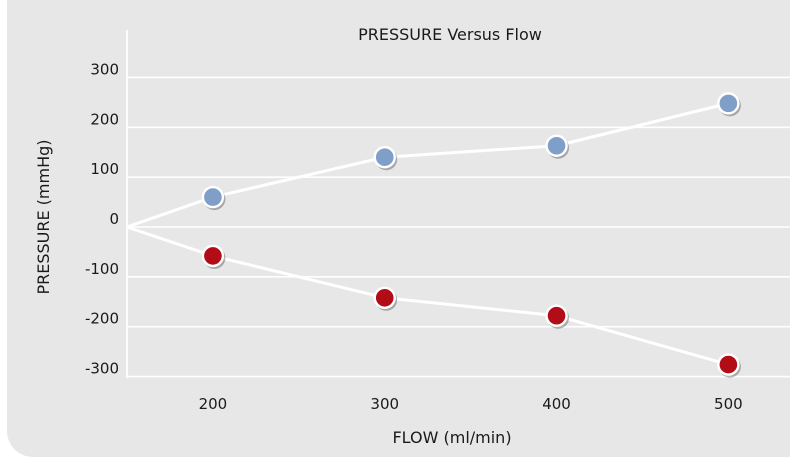  Describe the element at coordinates (556, 404) in the screenshot. I see `x-tick-label: 400` at that location.